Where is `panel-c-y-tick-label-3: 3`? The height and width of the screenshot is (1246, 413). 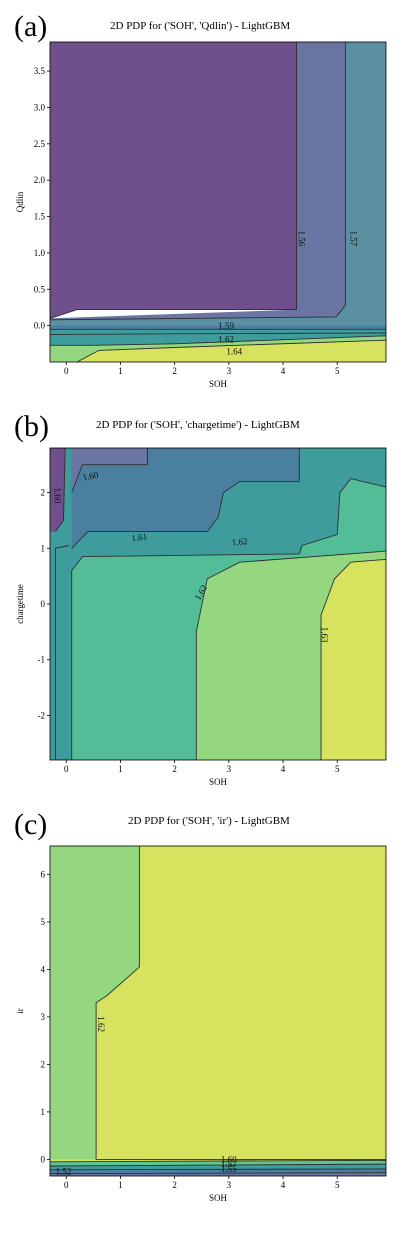
panel-c-y-tick-label-3: 3 is located at coordinates (43, 1017).